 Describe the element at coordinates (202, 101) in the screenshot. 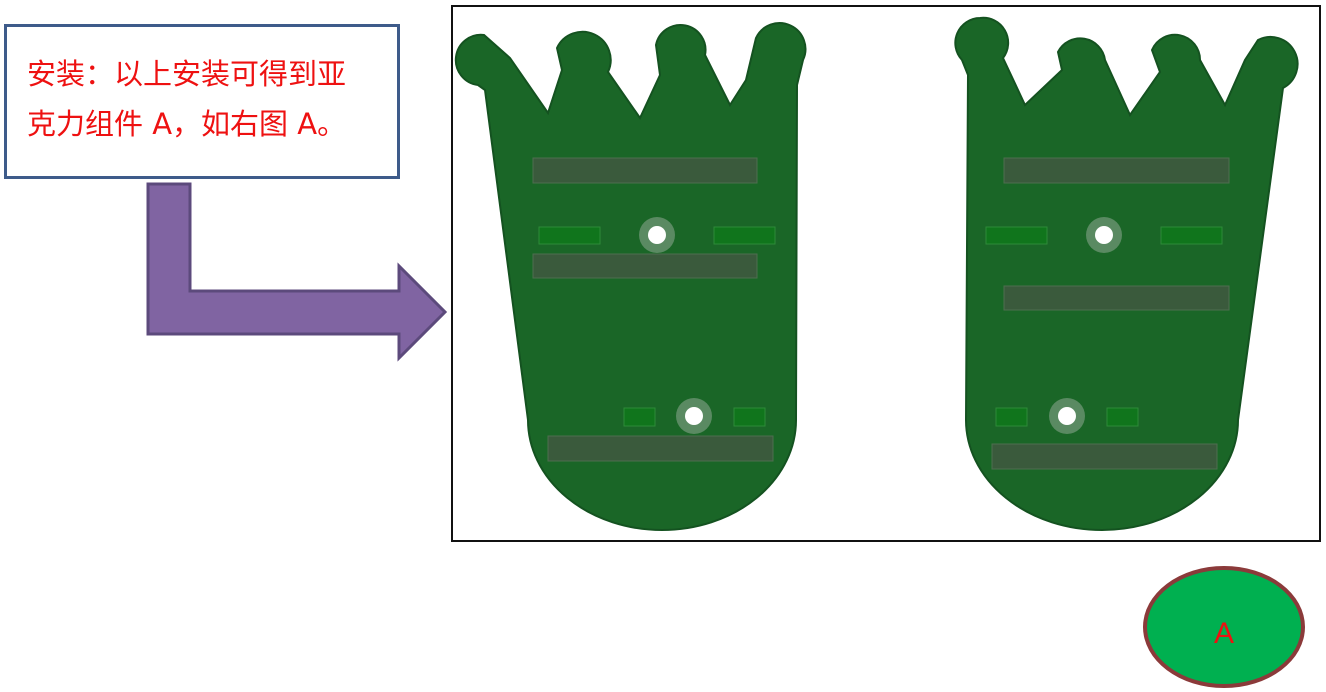

I see `instruction-note: 安装：以上安装可得到亚 克力组件 A，如右图 A。` at that location.